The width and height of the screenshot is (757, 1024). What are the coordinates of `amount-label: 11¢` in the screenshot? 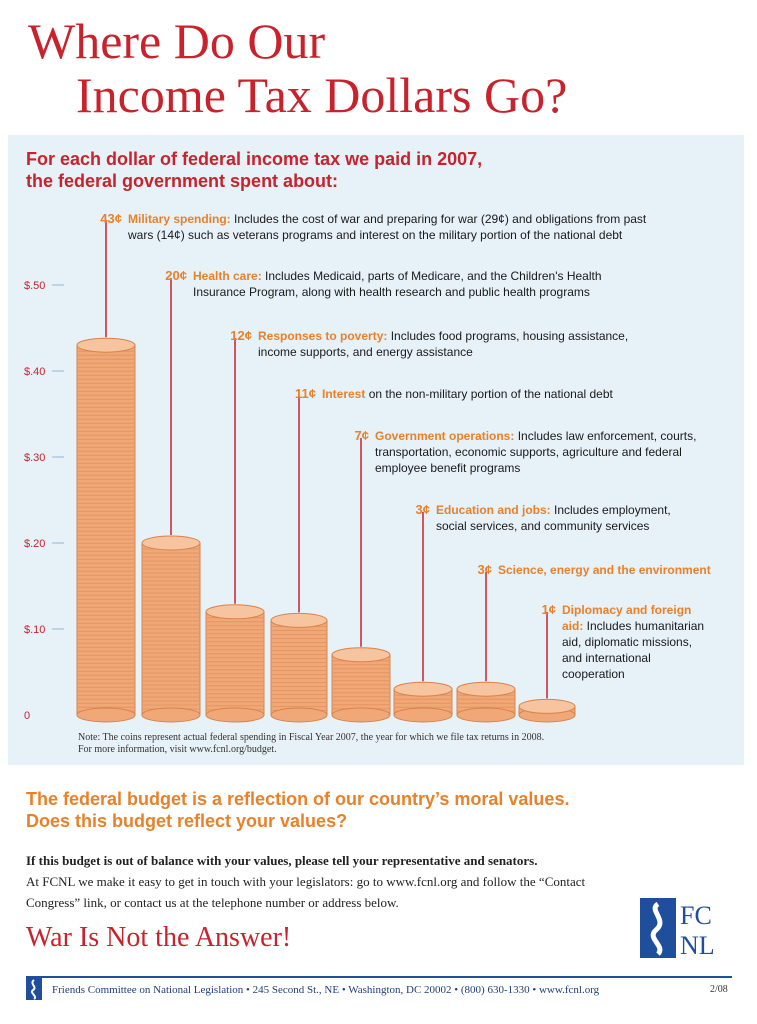 It's located at (305, 393).